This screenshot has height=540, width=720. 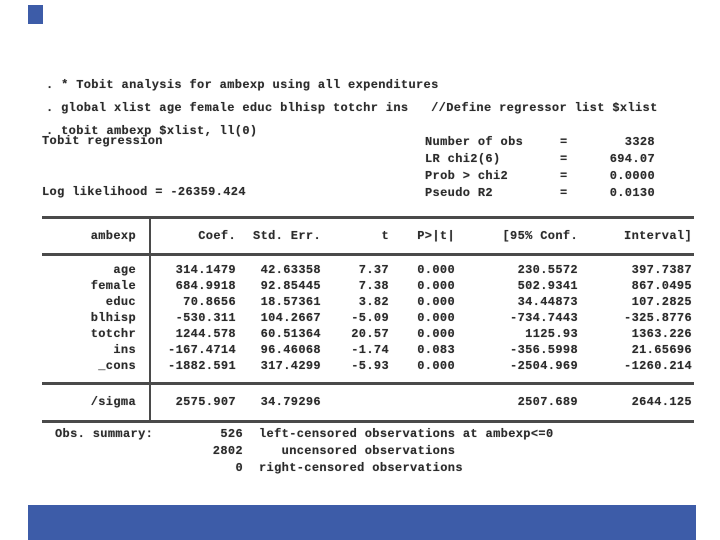 I want to click on stat-label: Number of obs, so click(x=474, y=142).